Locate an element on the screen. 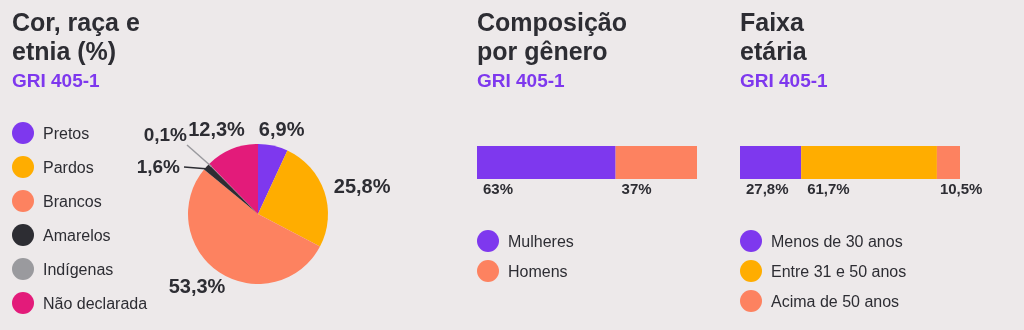 The width and height of the screenshot is (1024, 330). legend-label: Indígenas is located at coordinates (78, 269).